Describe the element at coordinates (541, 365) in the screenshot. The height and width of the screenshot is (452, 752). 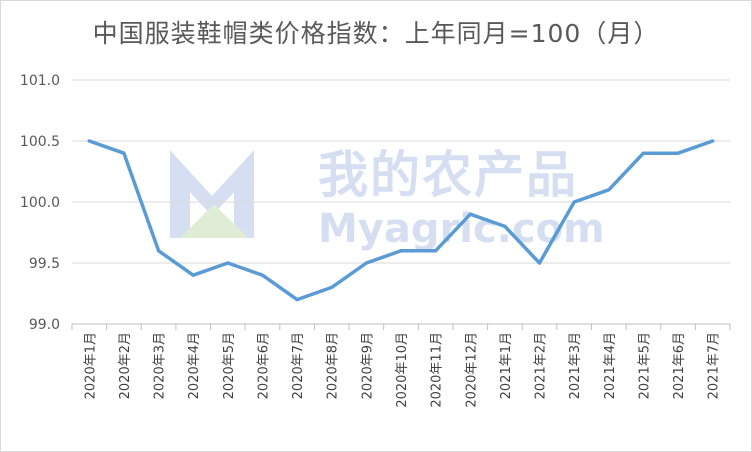
I see `x-tick-label: 2021年2月` at that location.